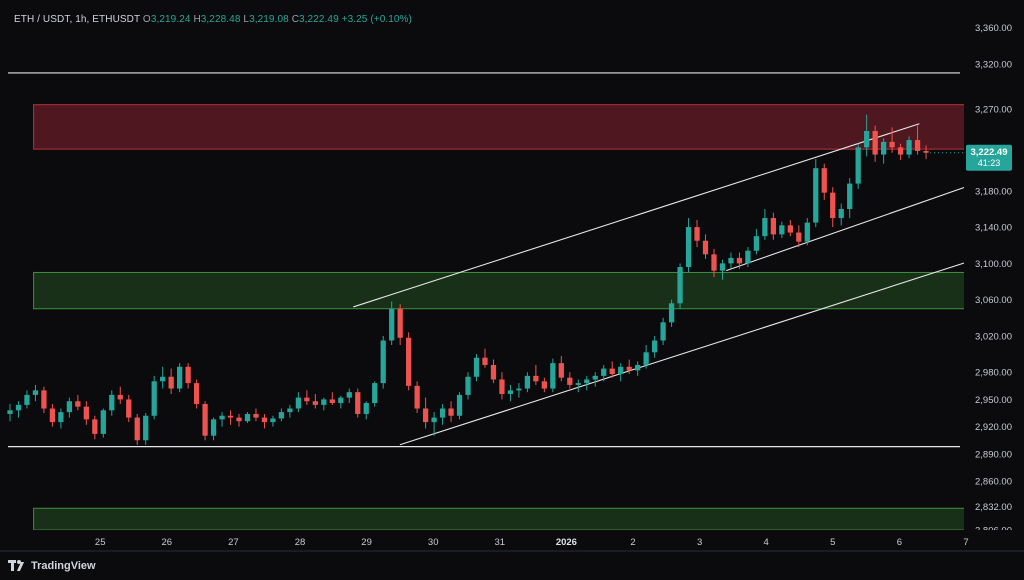 This screenshot has height=580, width=1024. I want to click on brand: TradingView, so click(52, 566).